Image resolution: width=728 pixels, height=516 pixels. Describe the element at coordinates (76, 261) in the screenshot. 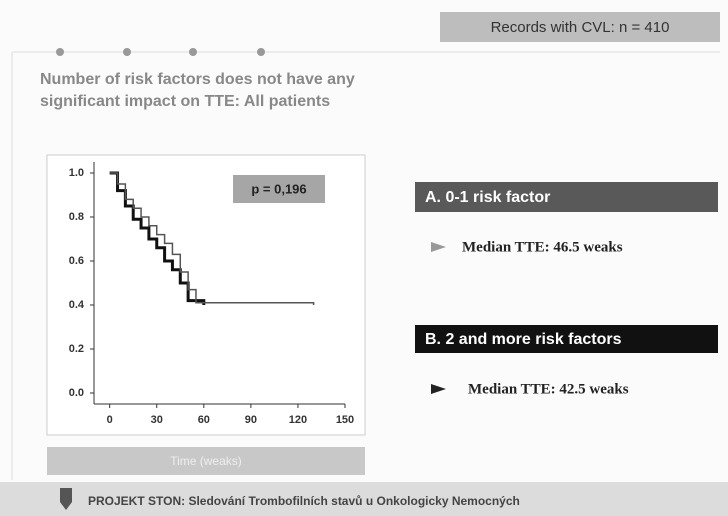

I see `y-tick-label: 0.6` at that location.